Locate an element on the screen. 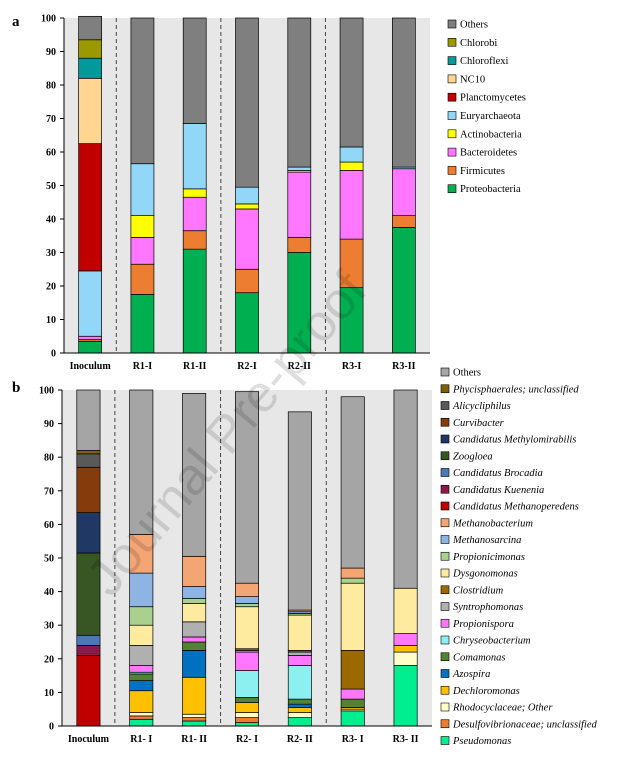  legend-label: Bacteroidetes is located at coordinates (488, 153).